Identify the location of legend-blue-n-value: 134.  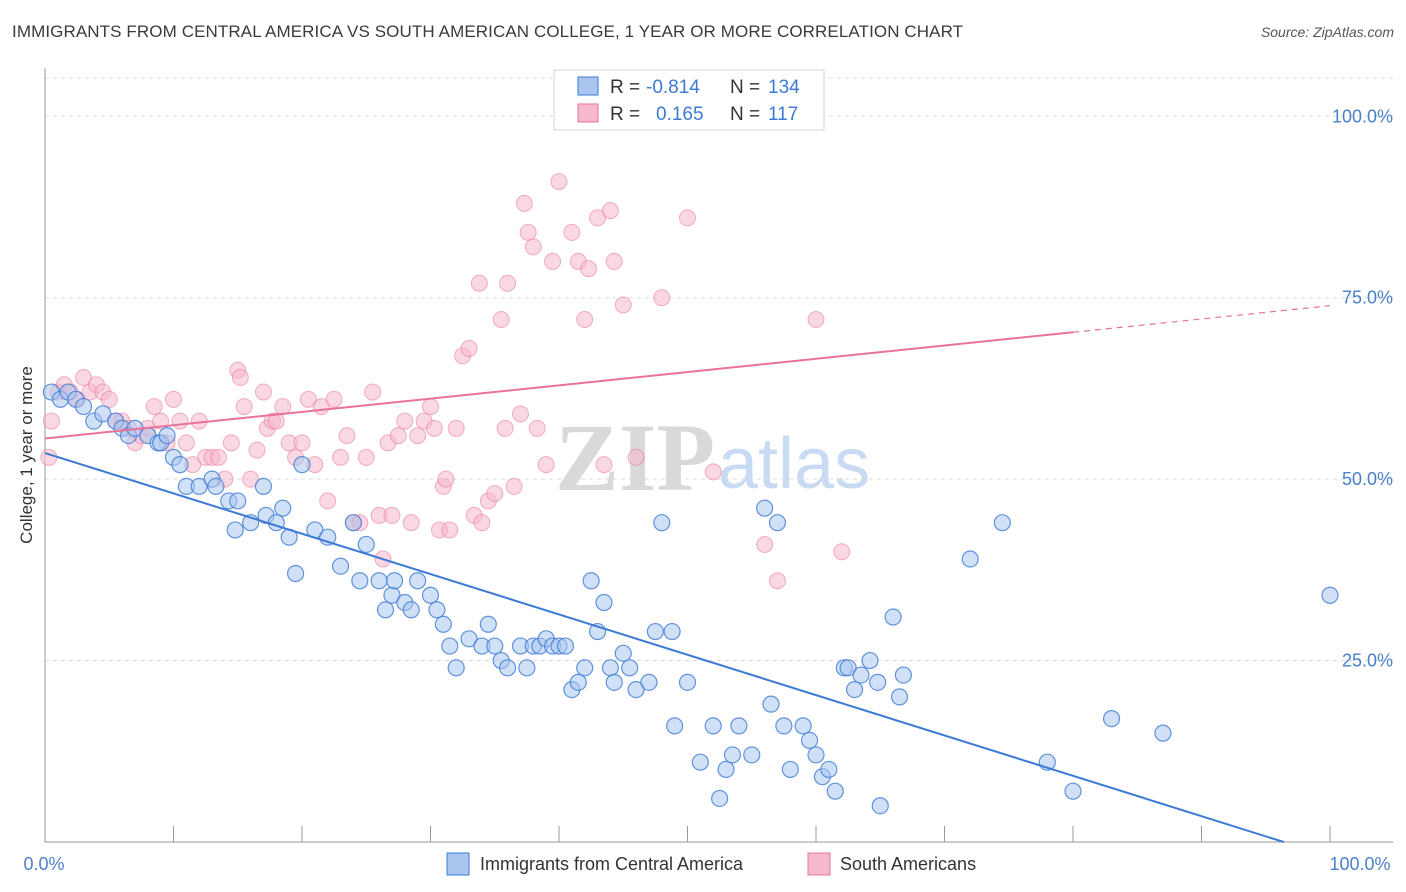
(784, 87).